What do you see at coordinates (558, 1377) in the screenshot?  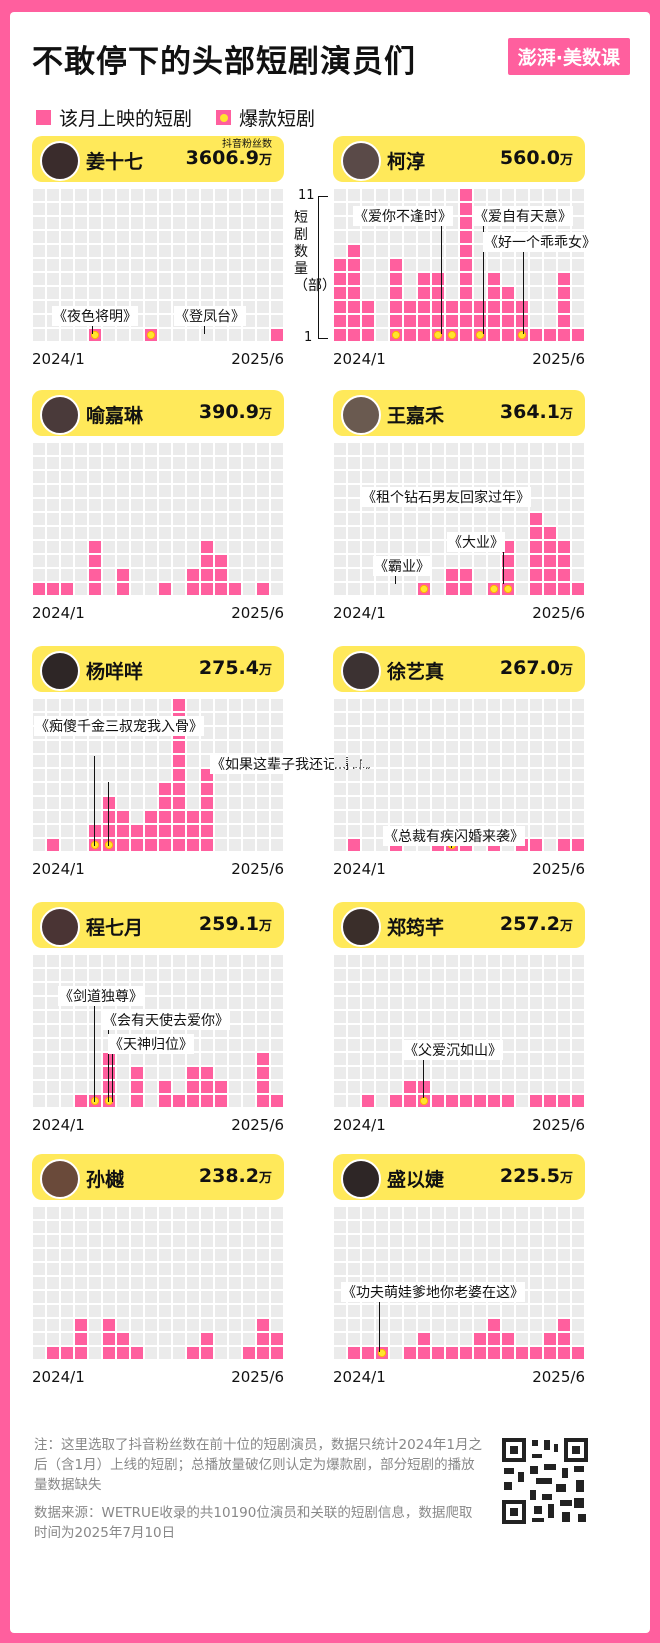 I see `x-label-end: 2025/6` at bounding box center [558, 1377].